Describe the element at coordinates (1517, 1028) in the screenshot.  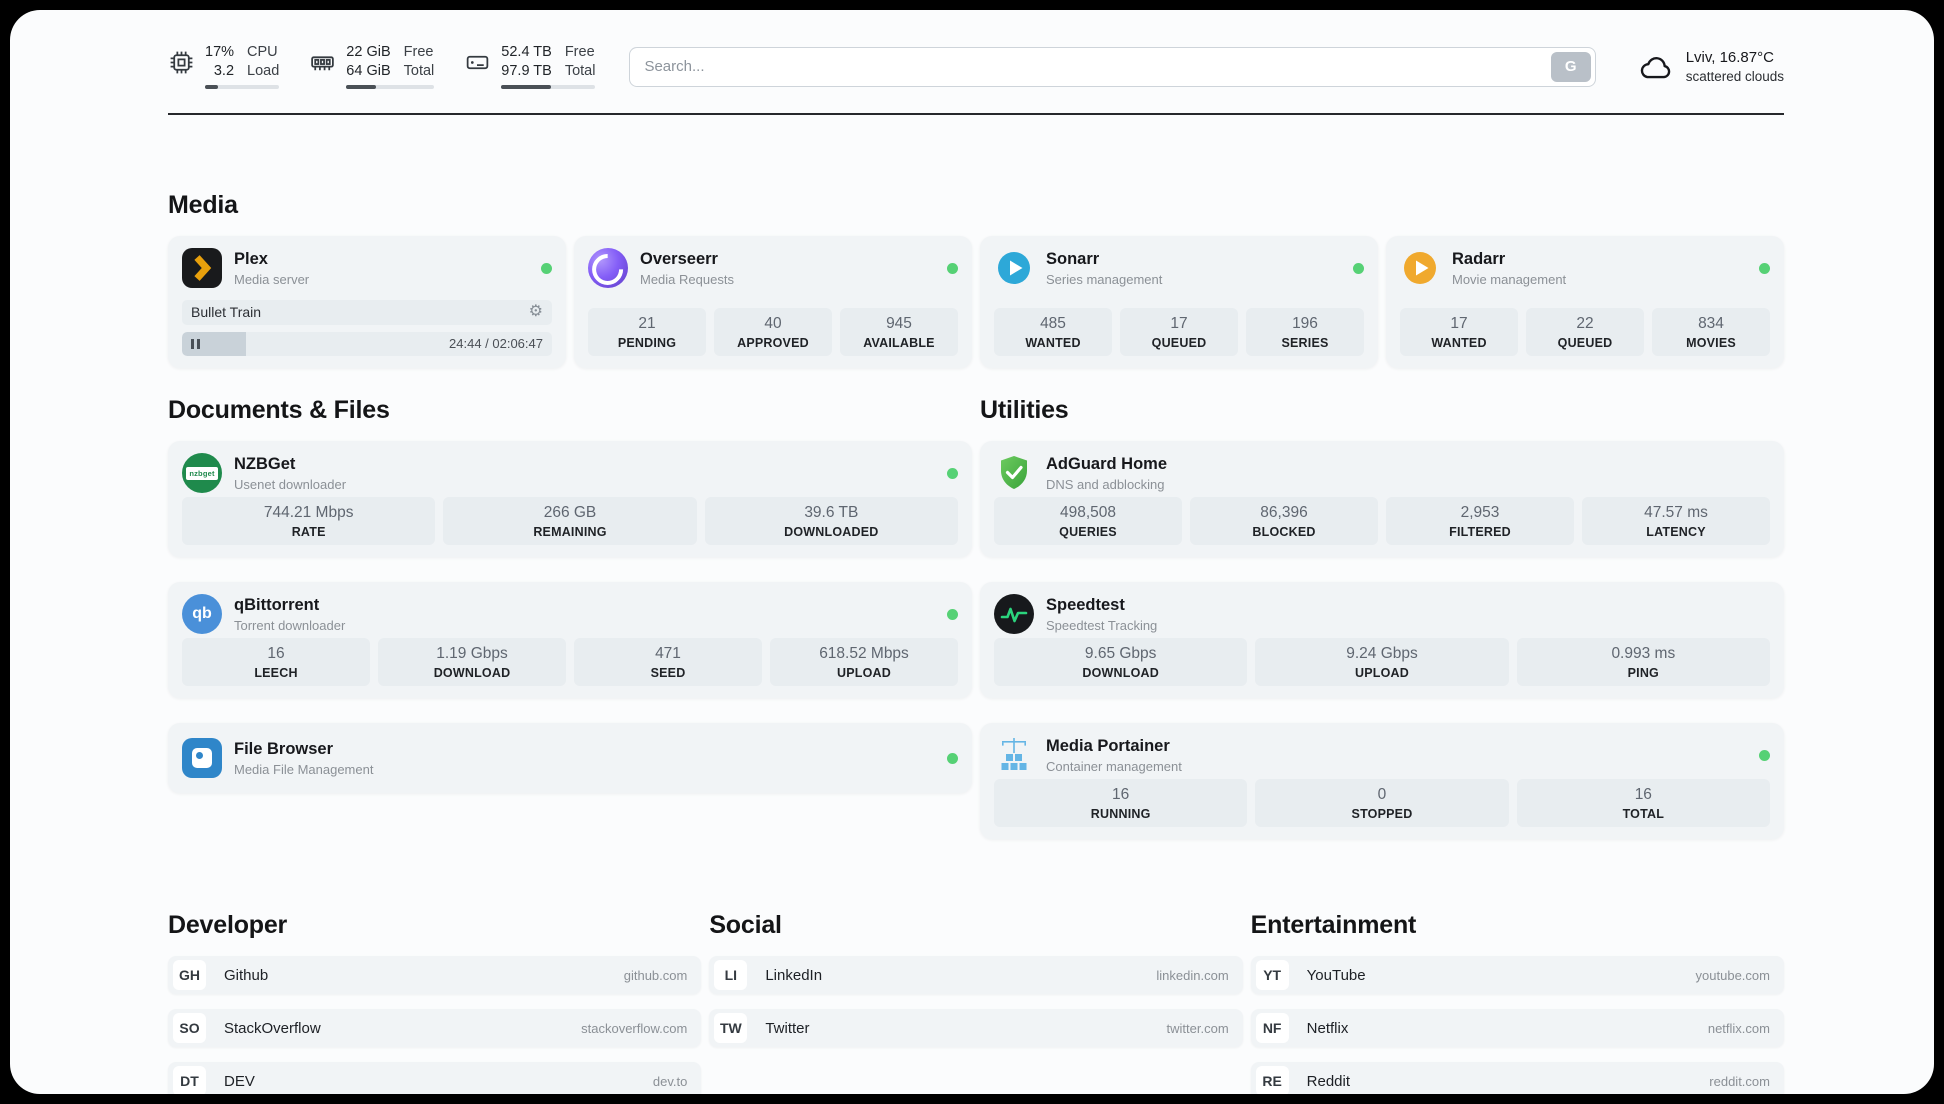
I see `bookmark-netflix: NF Netflix netflix.com` at that location.